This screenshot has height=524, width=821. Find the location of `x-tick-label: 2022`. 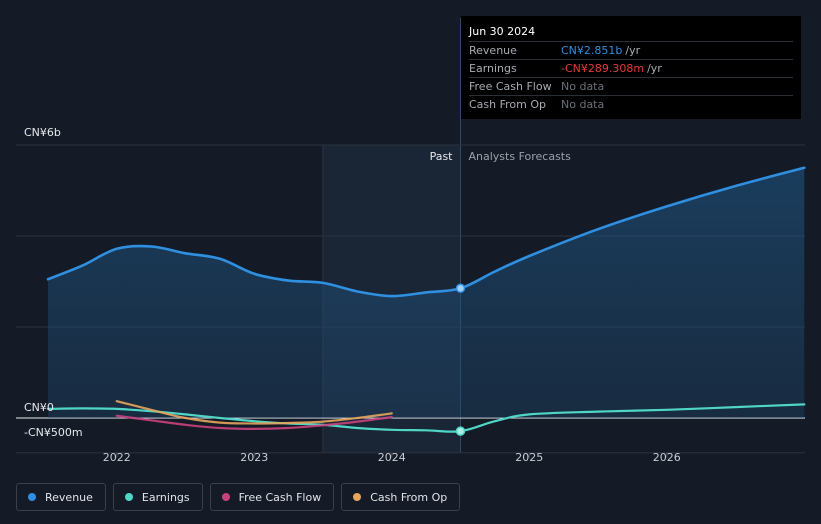

x-tick-label: 2022 is located at coordinates (117, 457).